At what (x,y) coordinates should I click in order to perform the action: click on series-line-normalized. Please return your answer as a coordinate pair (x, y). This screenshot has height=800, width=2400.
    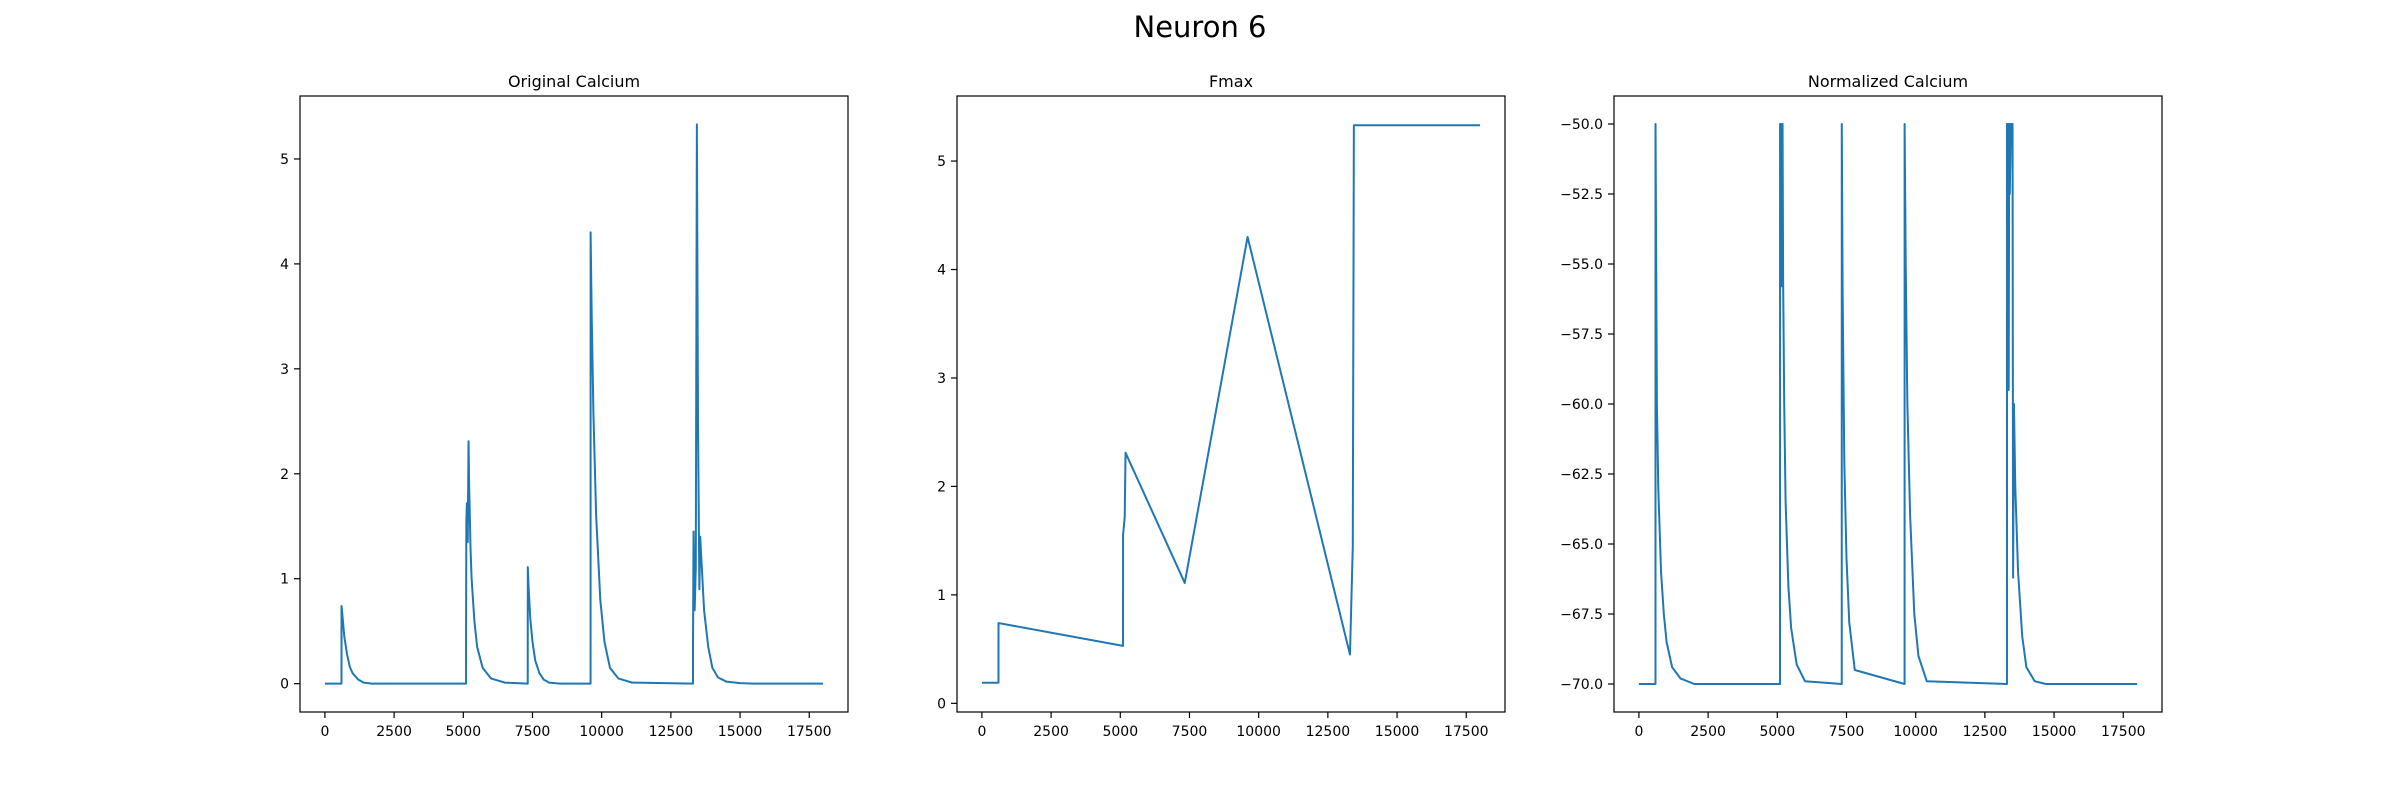
    Looking at the image, I should click on (1888, 404).